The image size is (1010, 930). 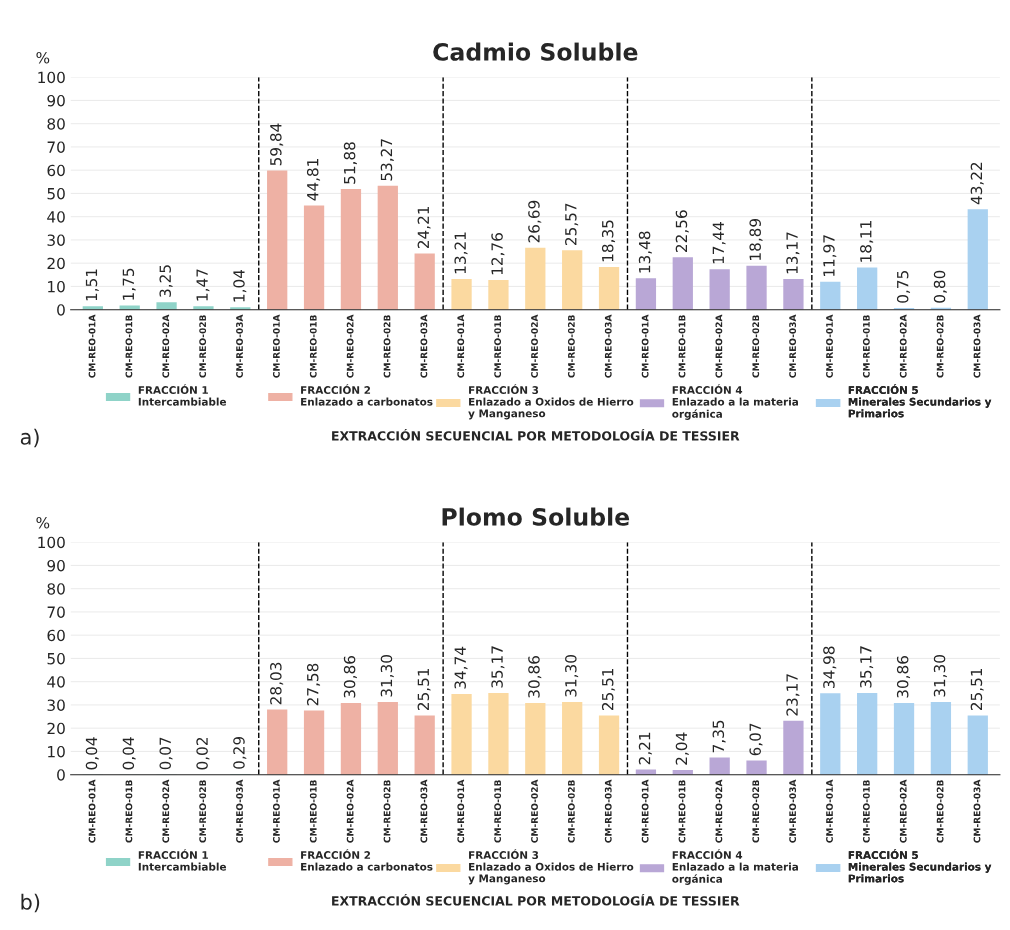 I want to click on data-label: 24,21, so click(x=424, y=227).